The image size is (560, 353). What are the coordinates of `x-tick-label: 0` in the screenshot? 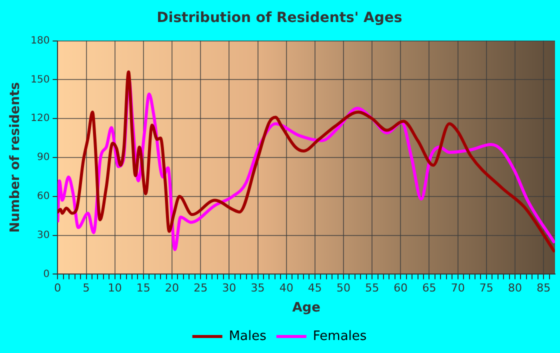 It's located at (58, 288).